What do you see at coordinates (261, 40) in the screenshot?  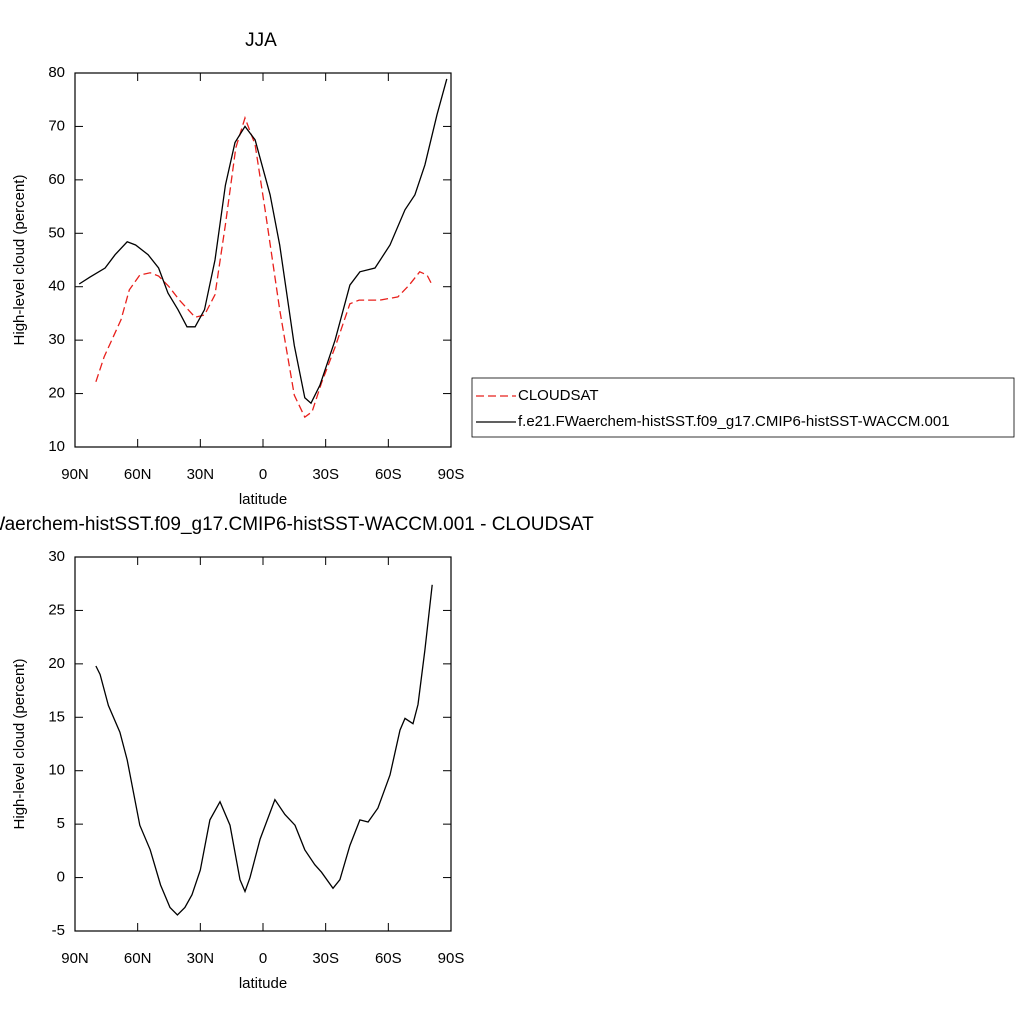 I see `chart-title: JJA` at bounding box center [261, 40].